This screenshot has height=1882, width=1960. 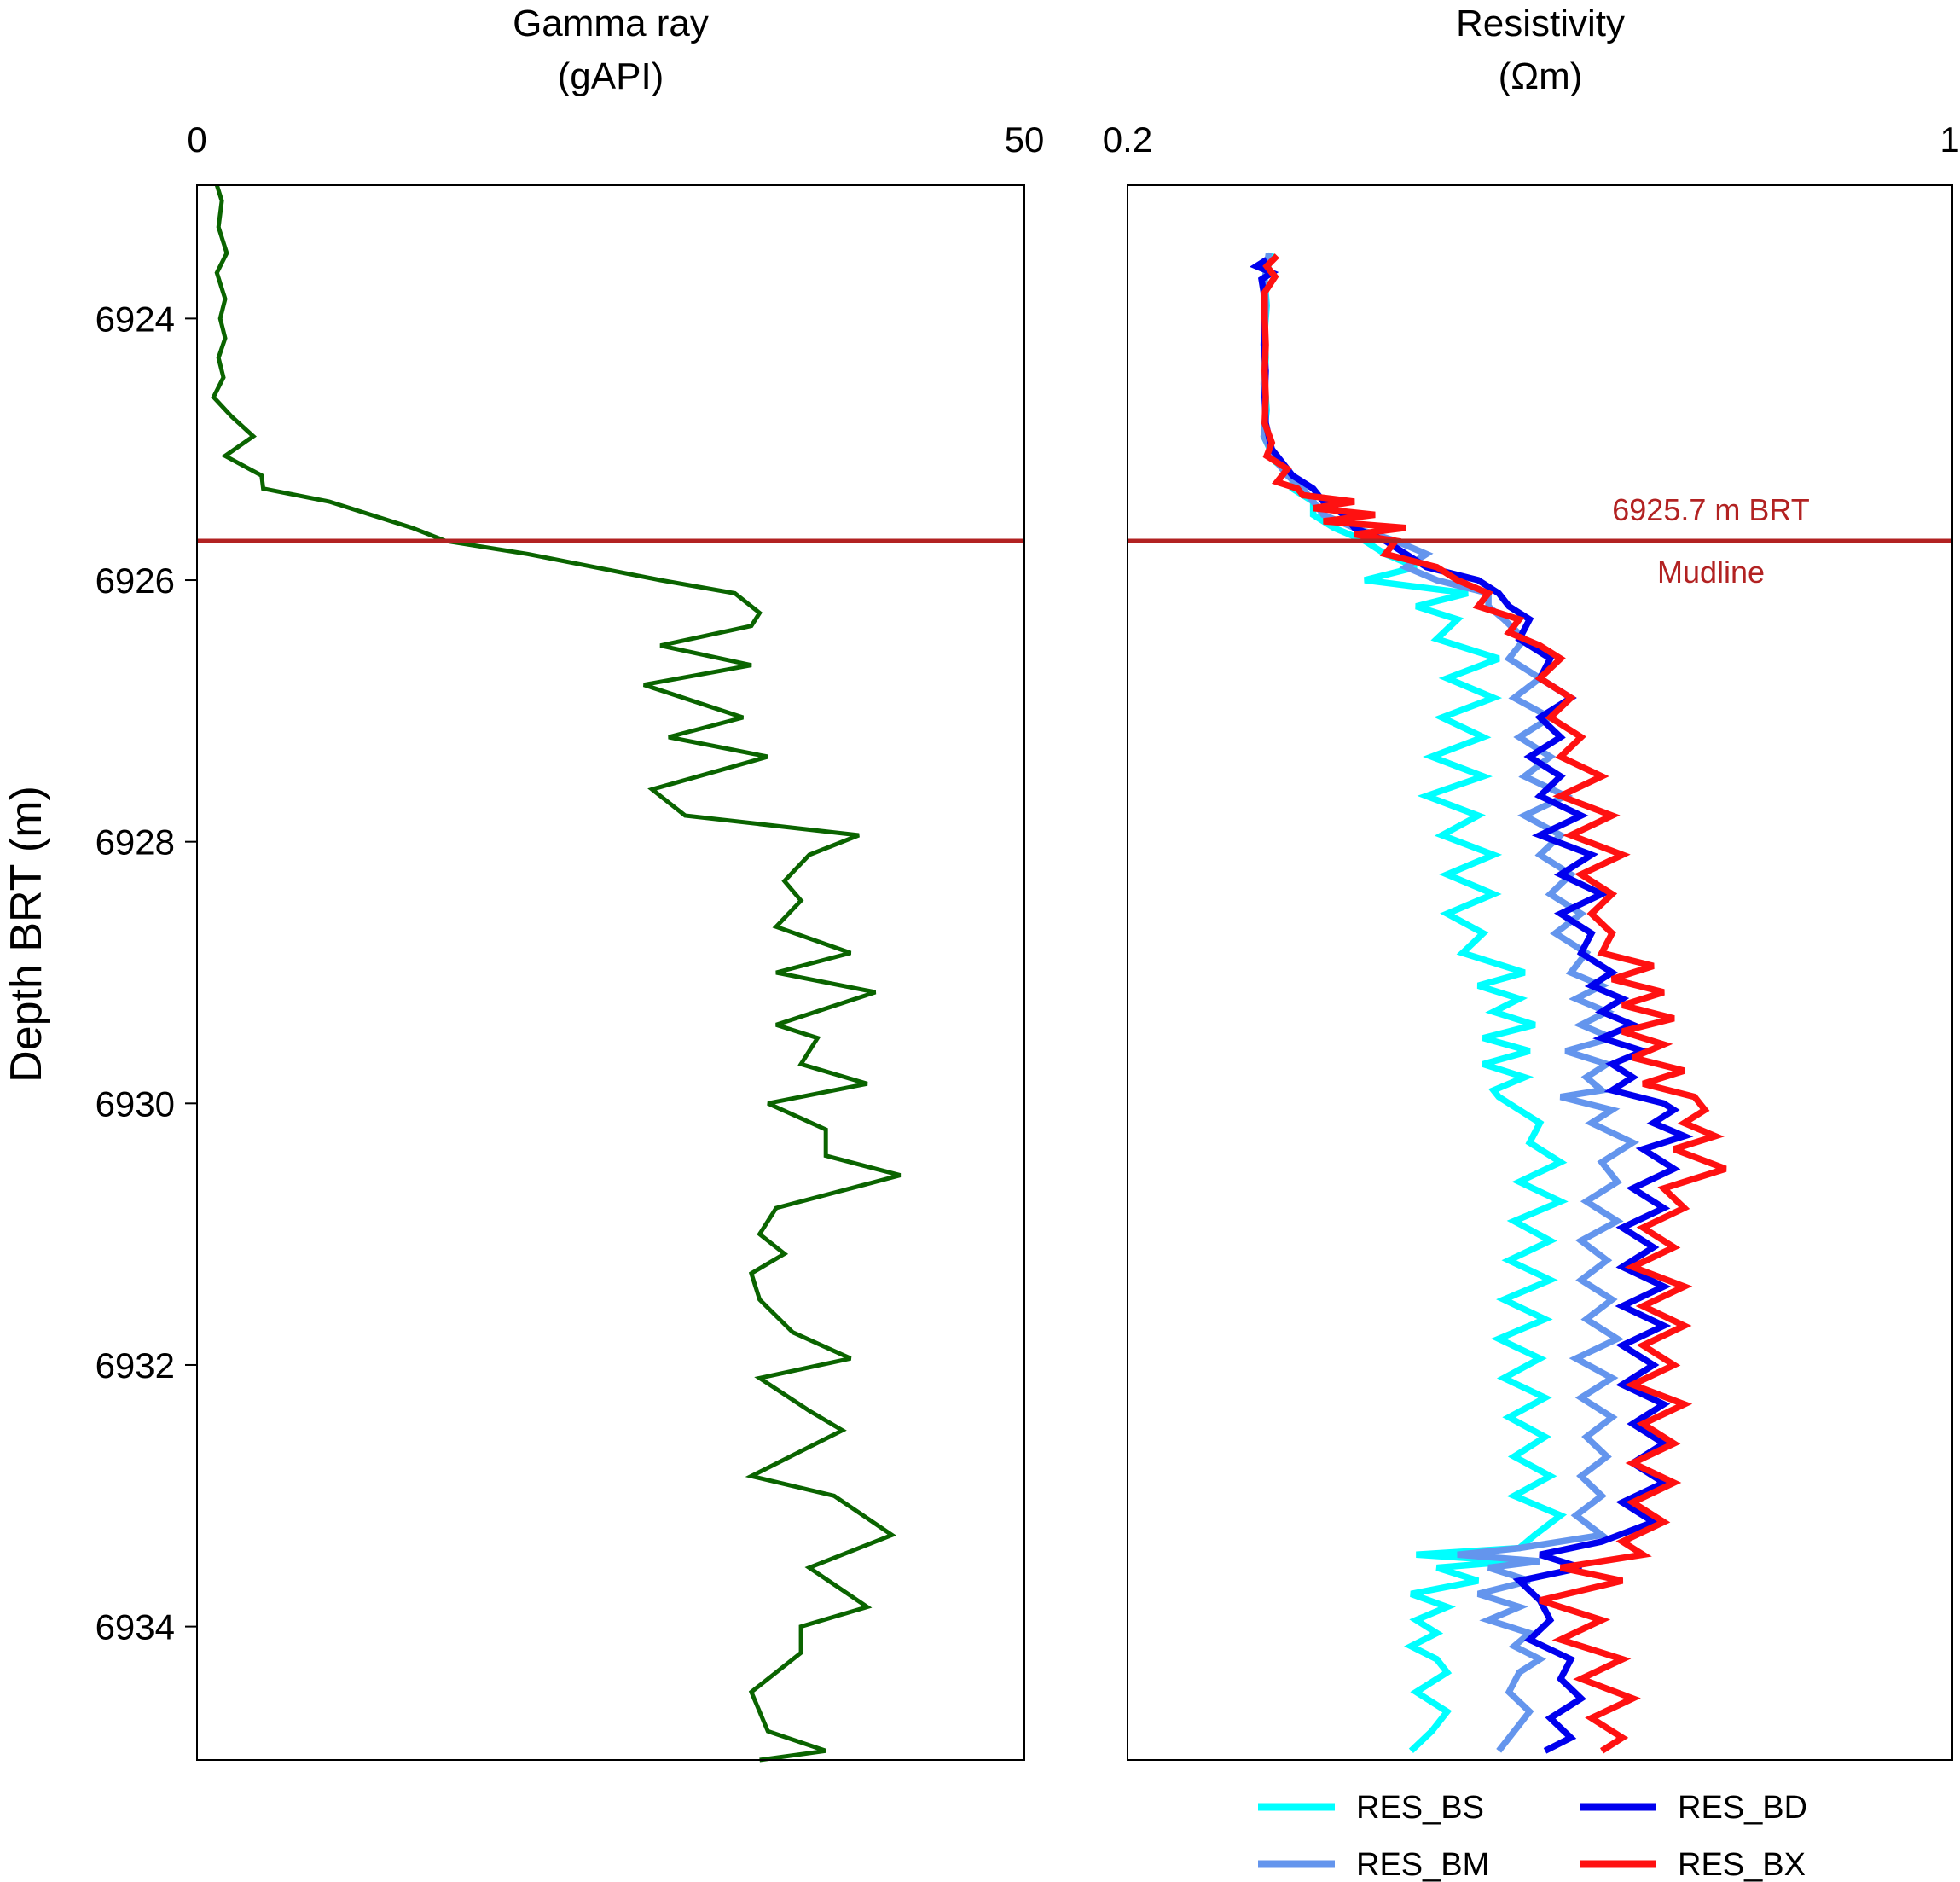 What do you see at coordinates (196, 139) in the screenshot?
I see `gamma-x-tick-min: 0` at bounding box center [196, 139].